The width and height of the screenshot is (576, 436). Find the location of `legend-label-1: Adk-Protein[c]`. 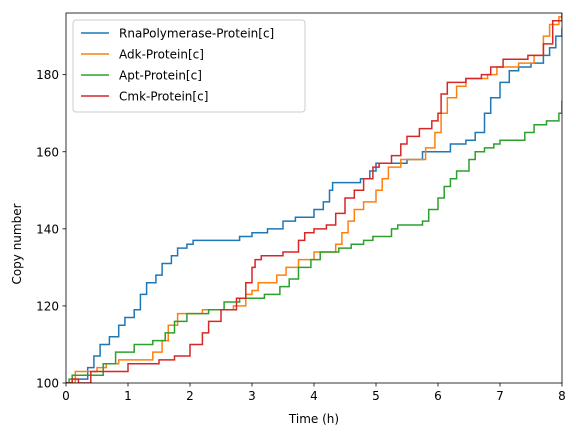

legend-label-1: Adk-Protein[c] is located at coordinates (161, 55).